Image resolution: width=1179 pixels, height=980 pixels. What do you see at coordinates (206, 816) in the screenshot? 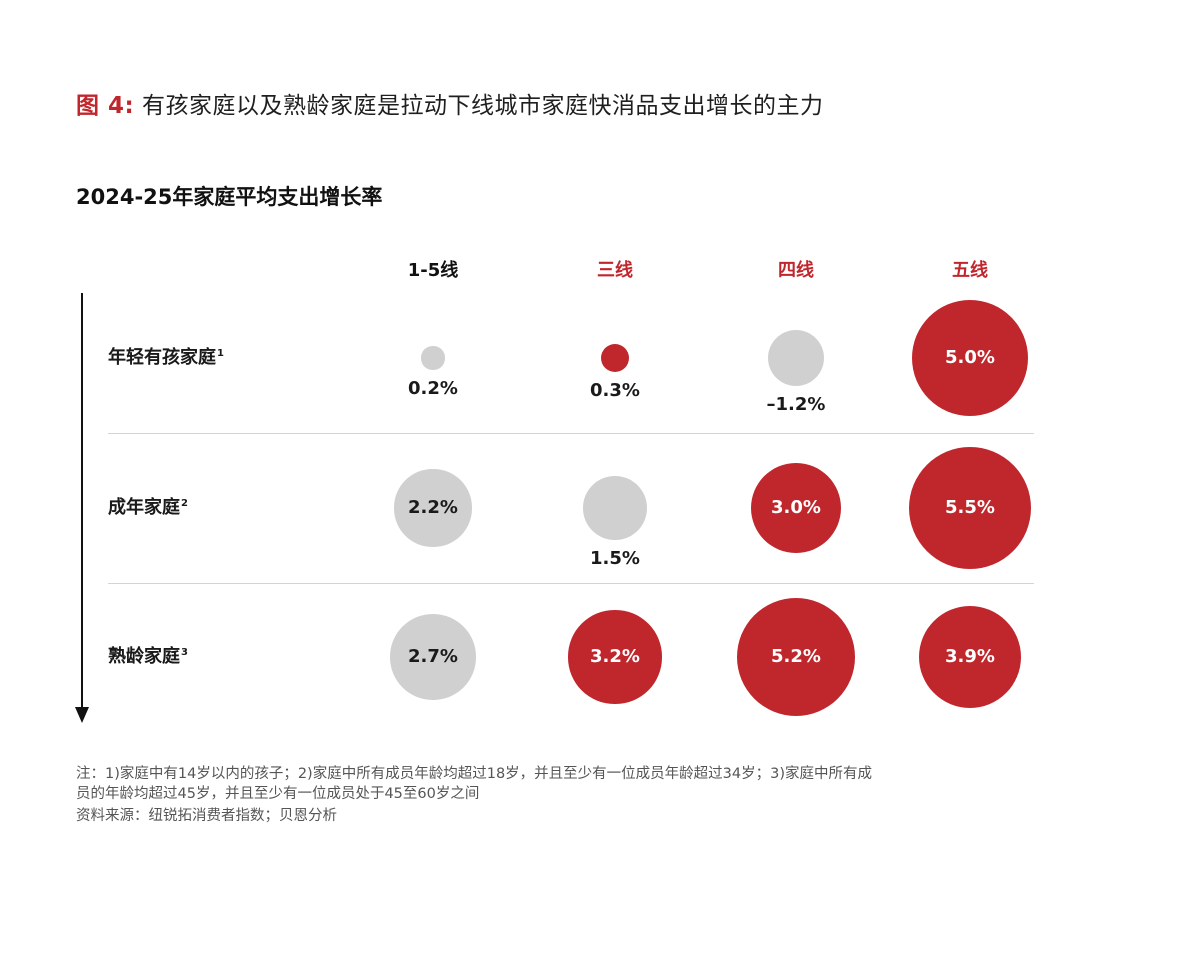
I see `source-note: 资料来源：纽锐拓消费者指数；贝恩分析` at bounding box center [206, 816].